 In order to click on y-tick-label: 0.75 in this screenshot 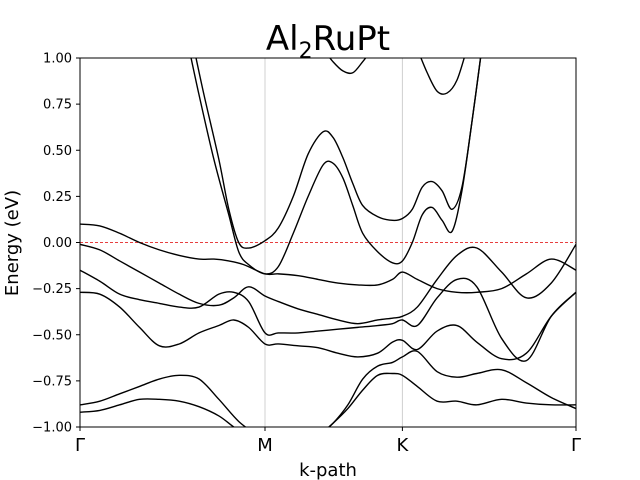, I will do `click(57, 105)`.